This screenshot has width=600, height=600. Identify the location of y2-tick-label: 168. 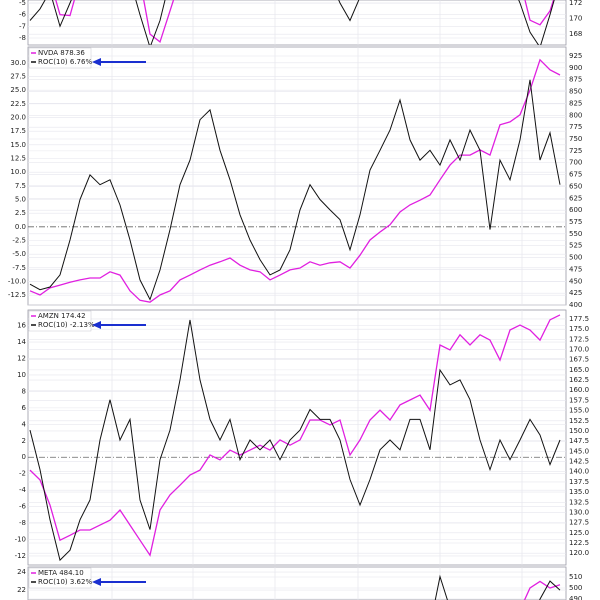
(575, 34).